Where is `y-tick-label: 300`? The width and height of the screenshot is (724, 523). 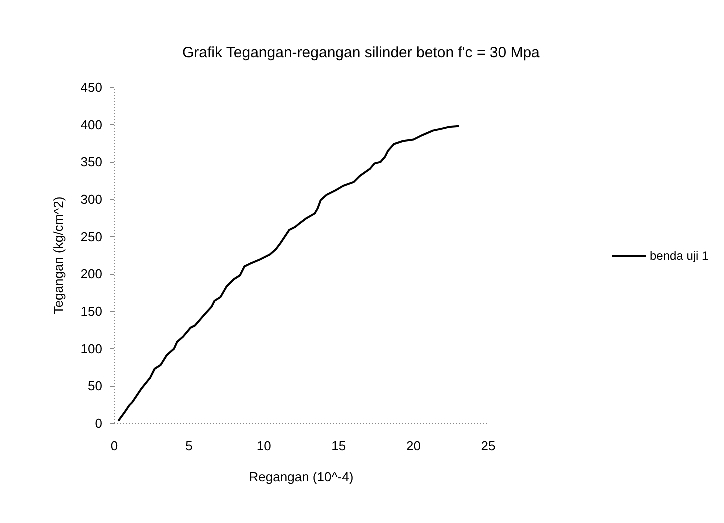
y-tick-label: 300 is located at coordinates (91, 199).